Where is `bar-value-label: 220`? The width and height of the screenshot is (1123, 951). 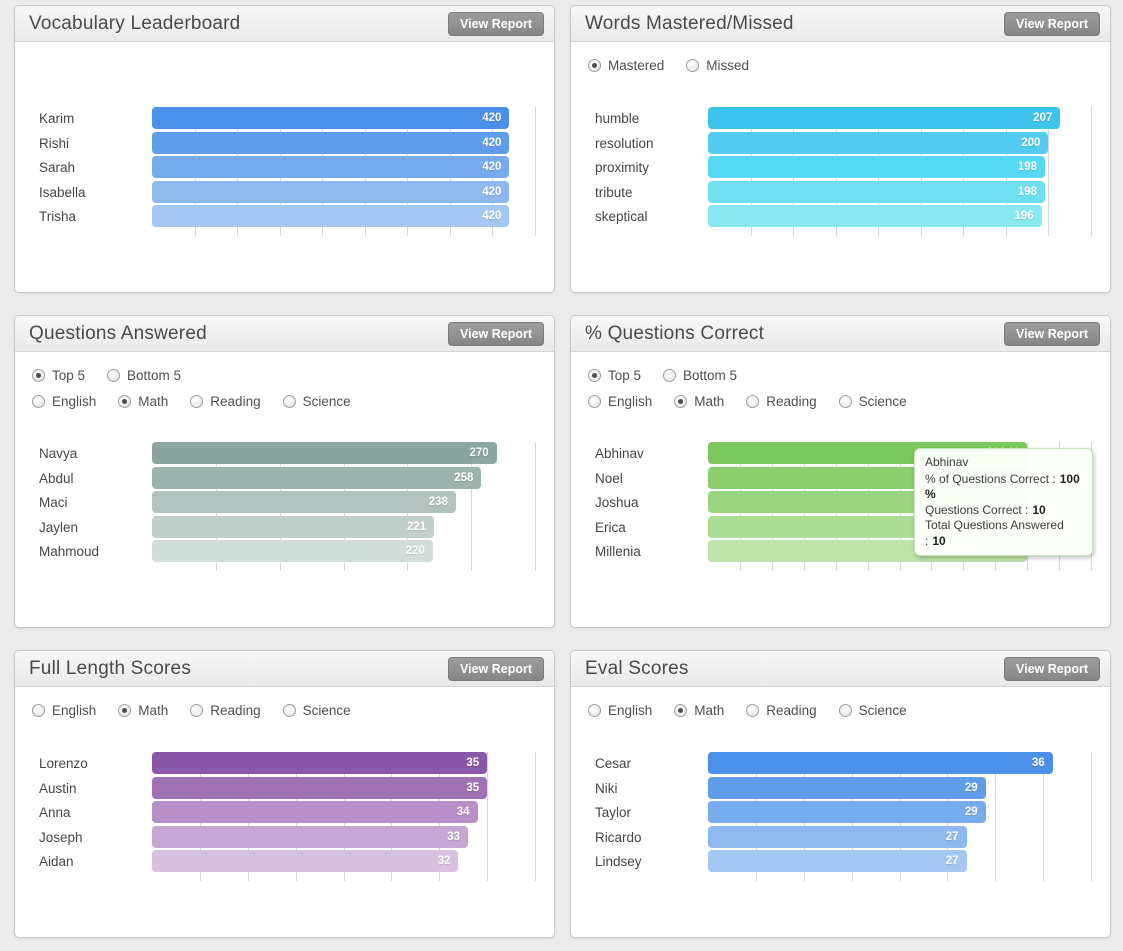 bar-value-label: 220 is located at coordinates (415, 551).